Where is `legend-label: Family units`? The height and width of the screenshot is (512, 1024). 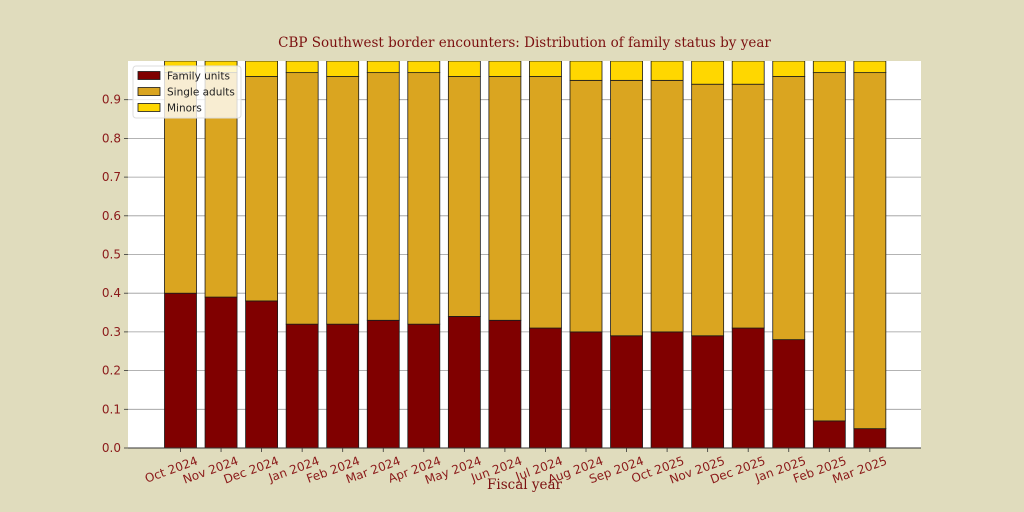
legend-label: Family units is located at coordinates (198, 77).